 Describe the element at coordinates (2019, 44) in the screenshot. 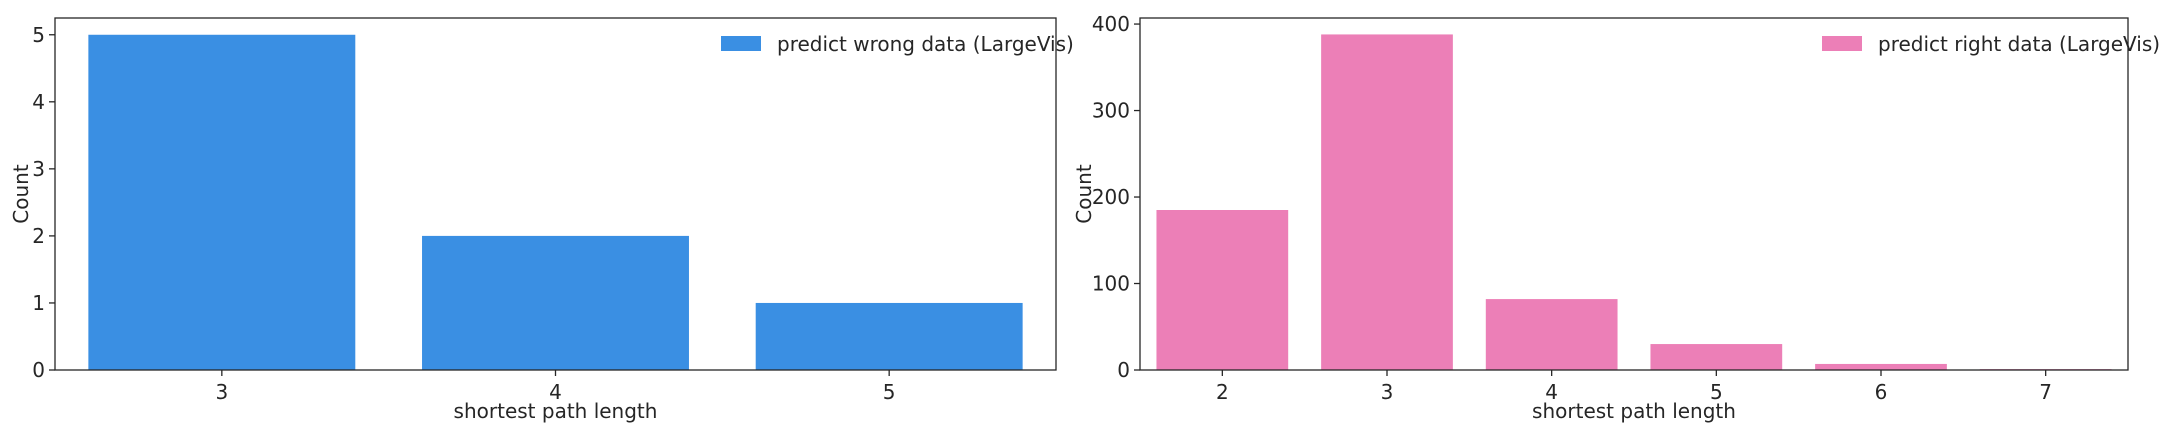

I see `legend-label: predict right data (LargeVis)` at that location.